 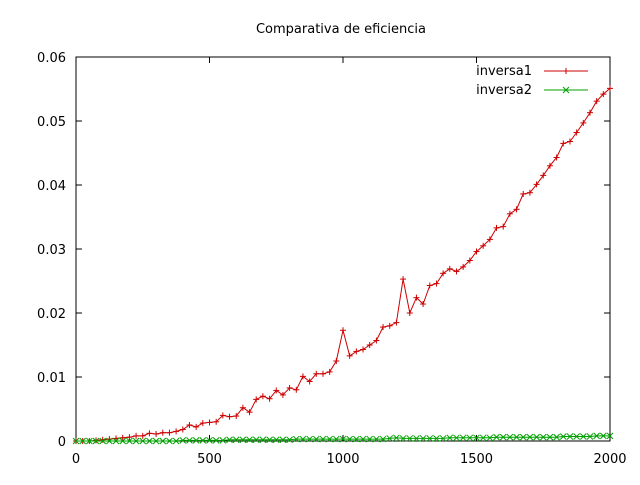 What do you see at coordinates (51, 186) in the screenshot?
I see `y-tick-label: 0.04` at bounding box center [51, 186].